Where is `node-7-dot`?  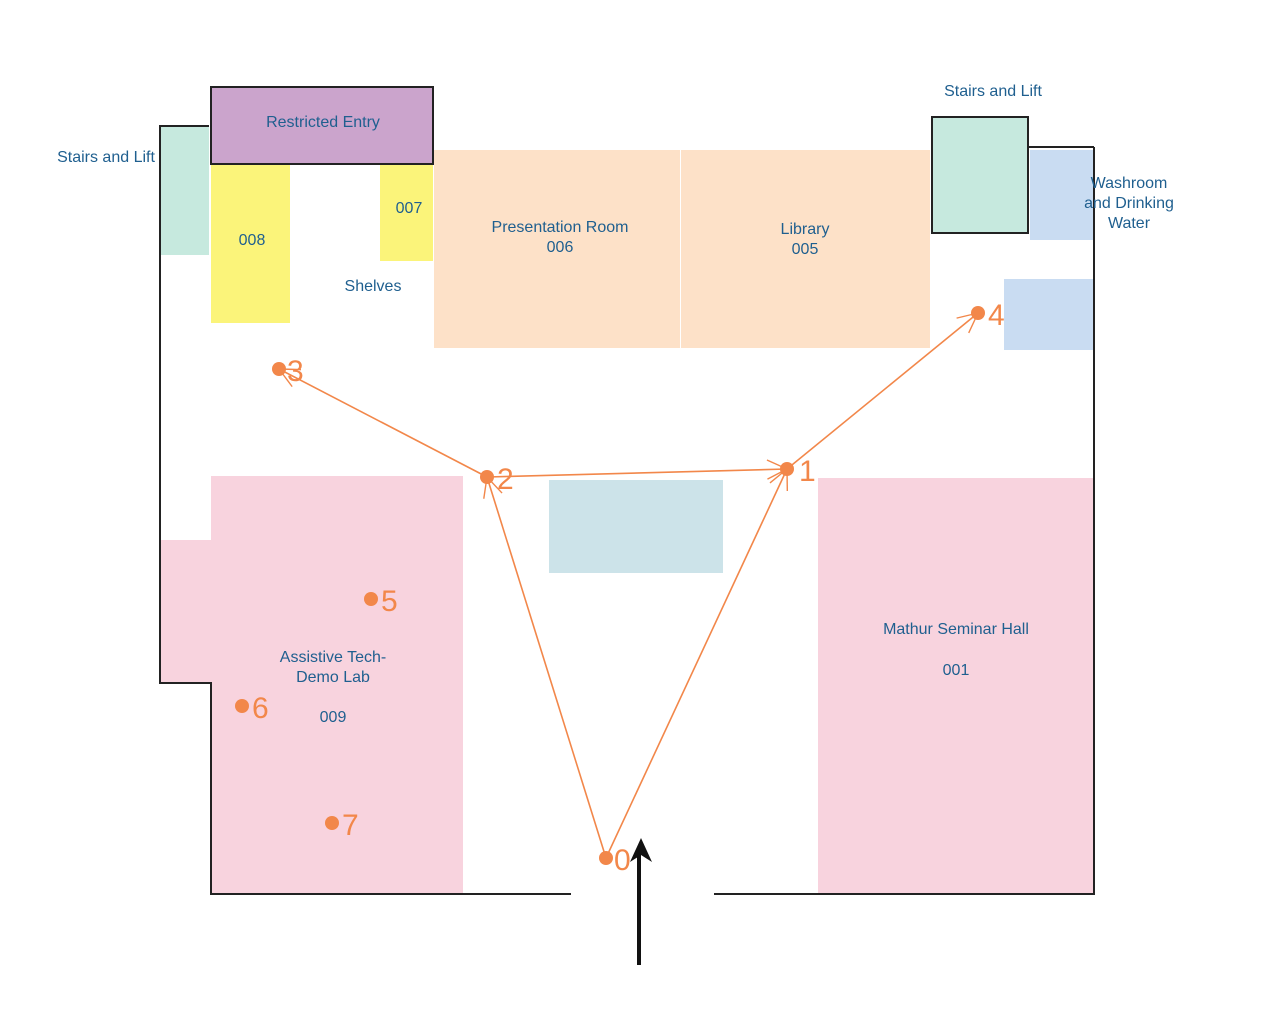
node-7-dot is located at coordinates (332, 823).